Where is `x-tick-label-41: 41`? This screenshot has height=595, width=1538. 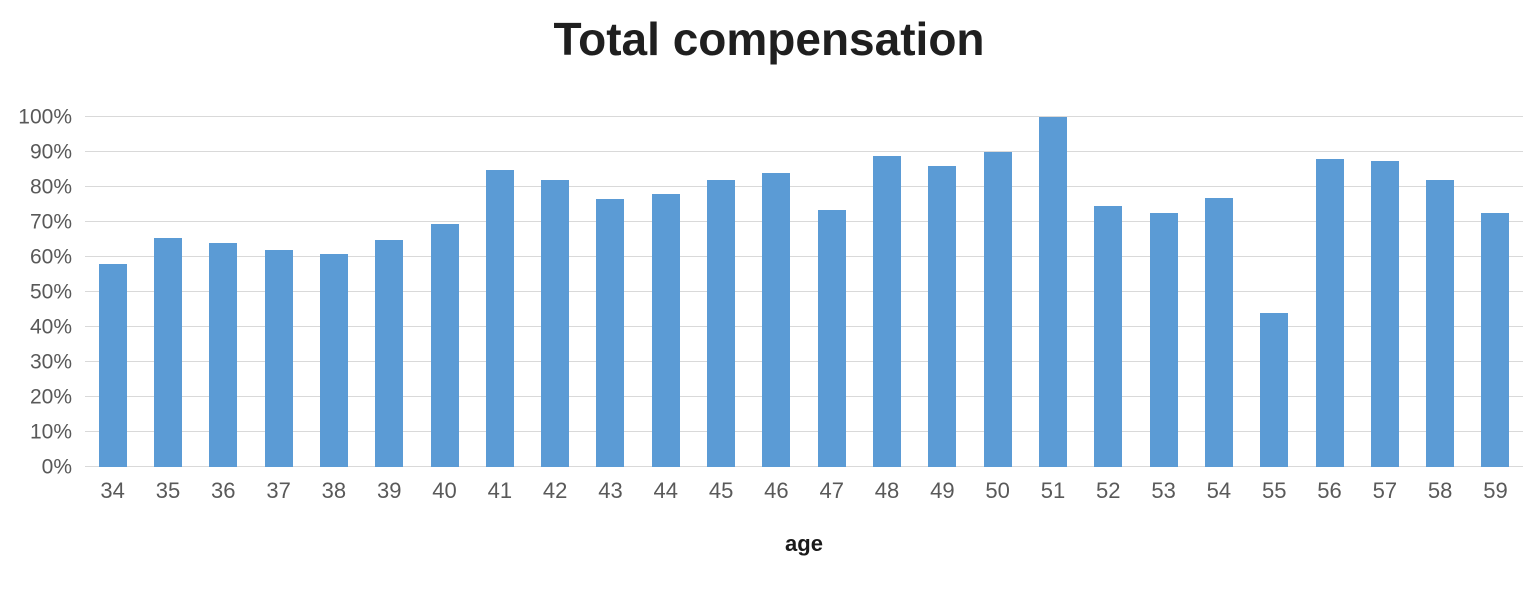 x-tick-label-41: 41 is located at coordinates (500, 490).